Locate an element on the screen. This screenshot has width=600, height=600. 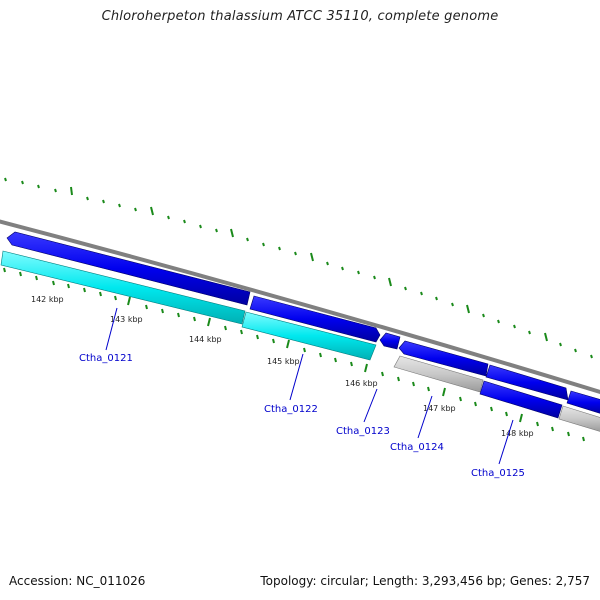
gene-ctha-0121-arrow is located at coordinates (128, 268).